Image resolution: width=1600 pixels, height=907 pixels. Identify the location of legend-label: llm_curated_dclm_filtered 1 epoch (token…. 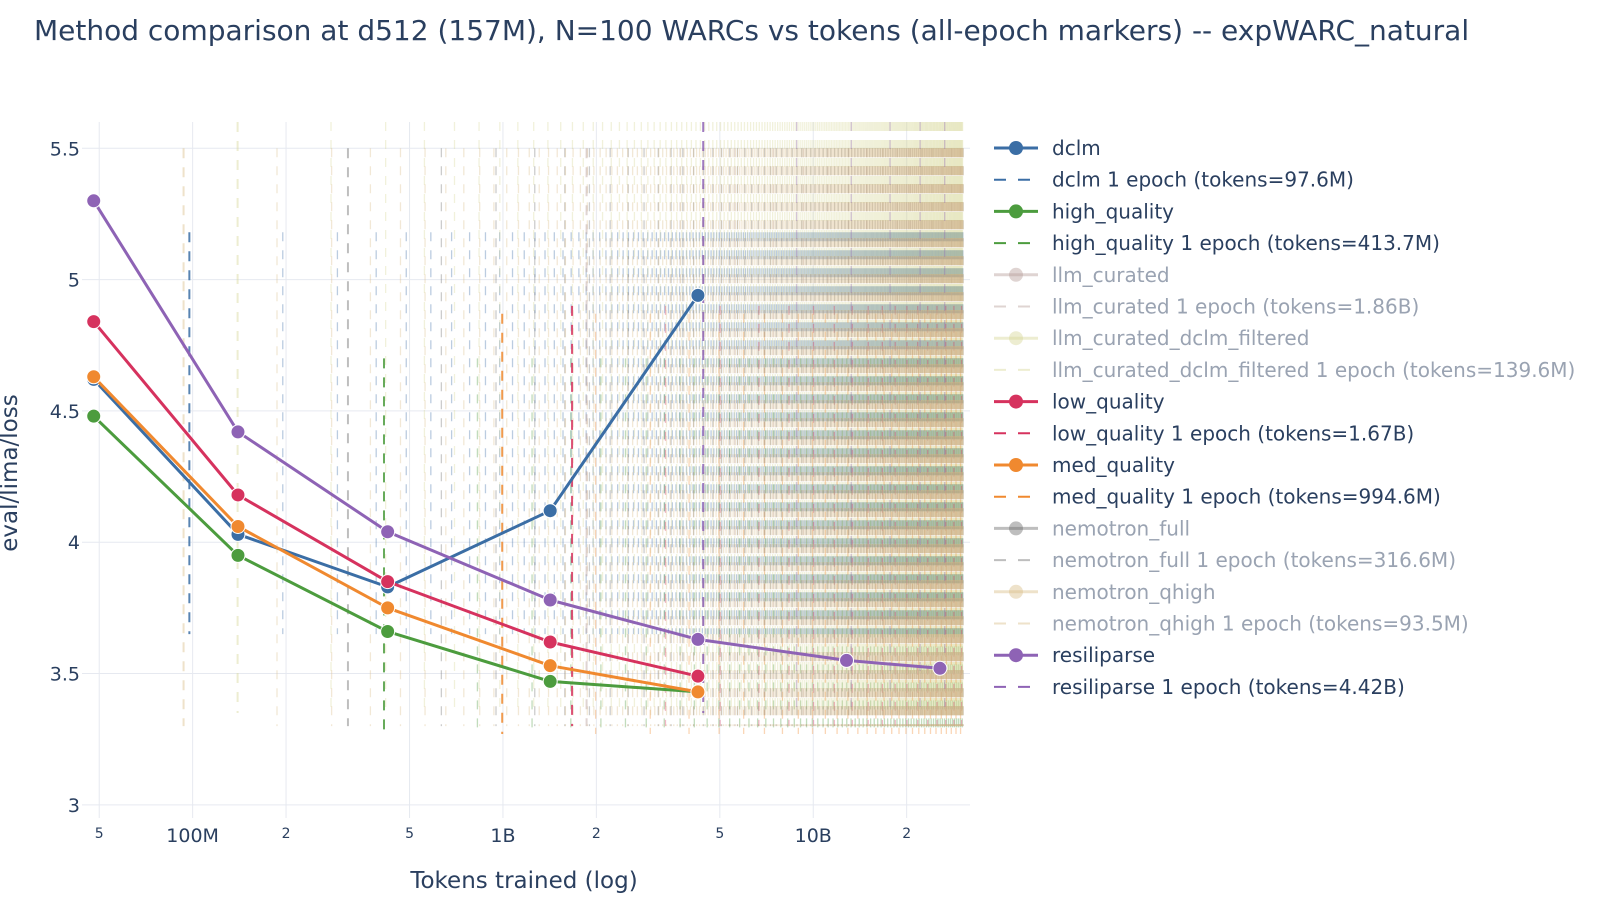
(1313, 370).